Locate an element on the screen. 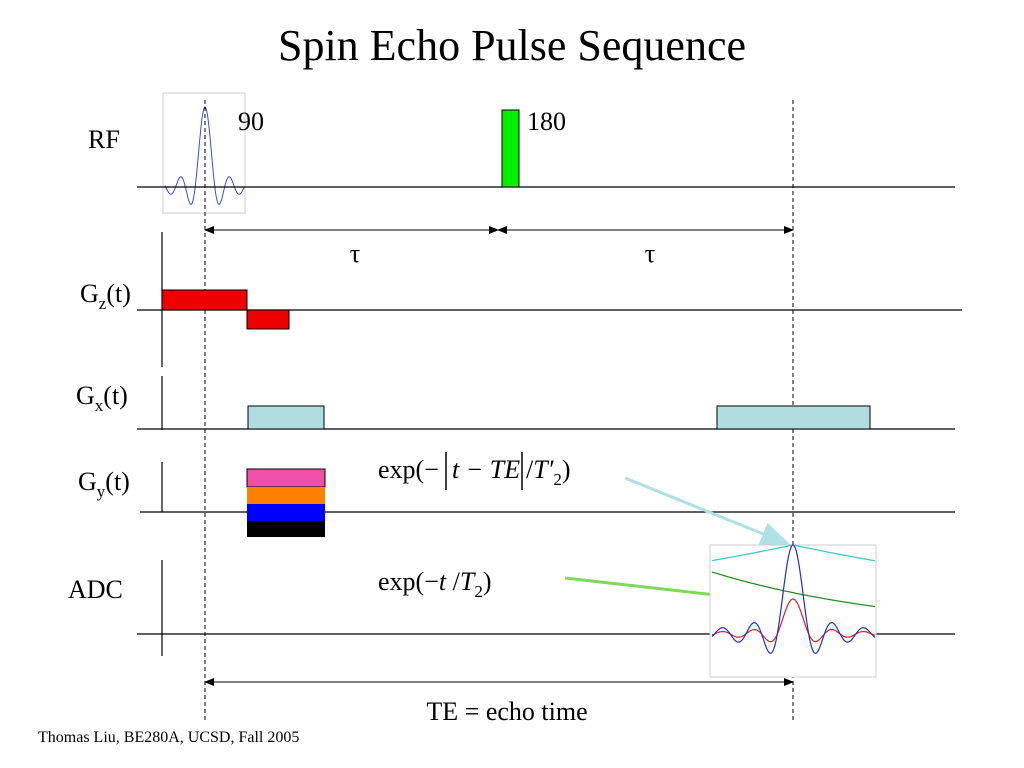 This screenshot has height=768, width=1024. pointer-arrow is located at coordinates (707, 511).